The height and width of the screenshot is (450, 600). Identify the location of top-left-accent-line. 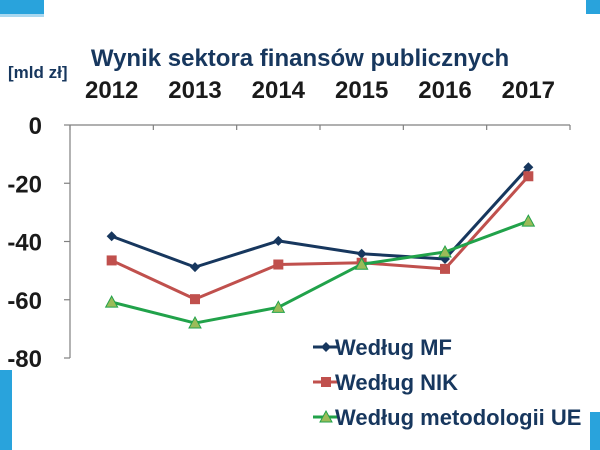
(22, 15).